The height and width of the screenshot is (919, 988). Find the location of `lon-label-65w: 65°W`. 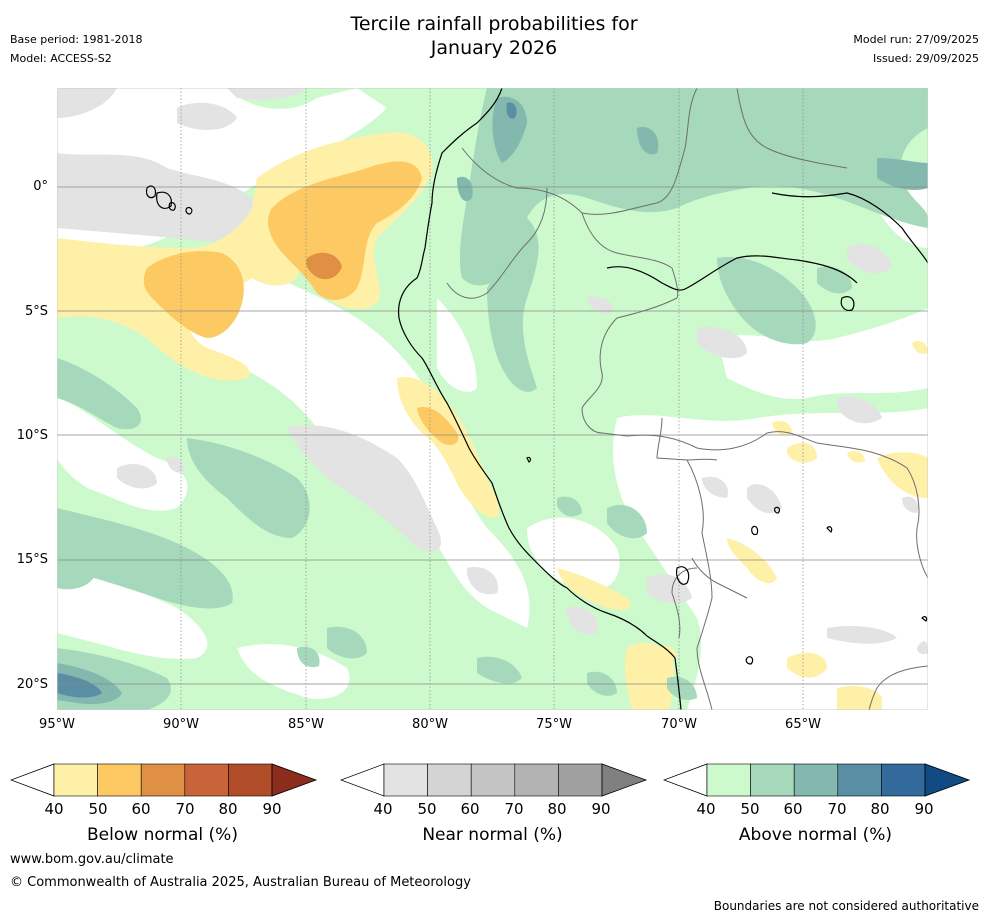

lon-label-65w: 65°W is located at coordinates (803, 724).